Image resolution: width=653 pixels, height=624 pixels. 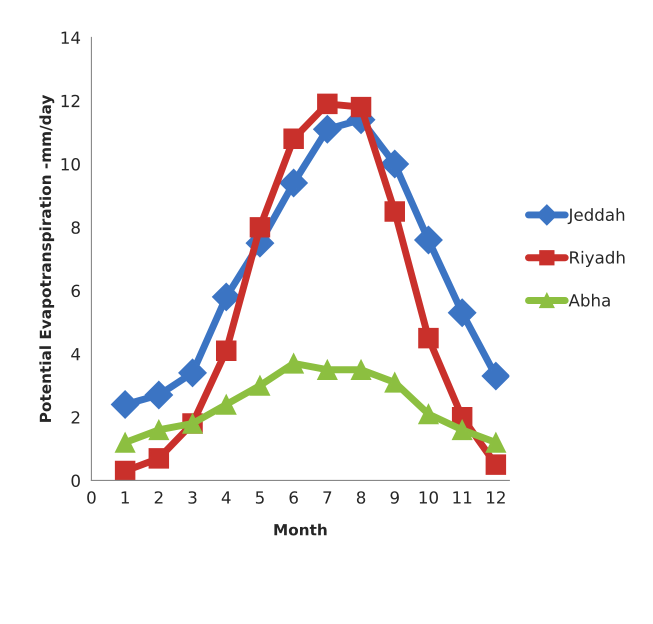 I want to click on x-tick-label: 12, so click(x=496, y=497).